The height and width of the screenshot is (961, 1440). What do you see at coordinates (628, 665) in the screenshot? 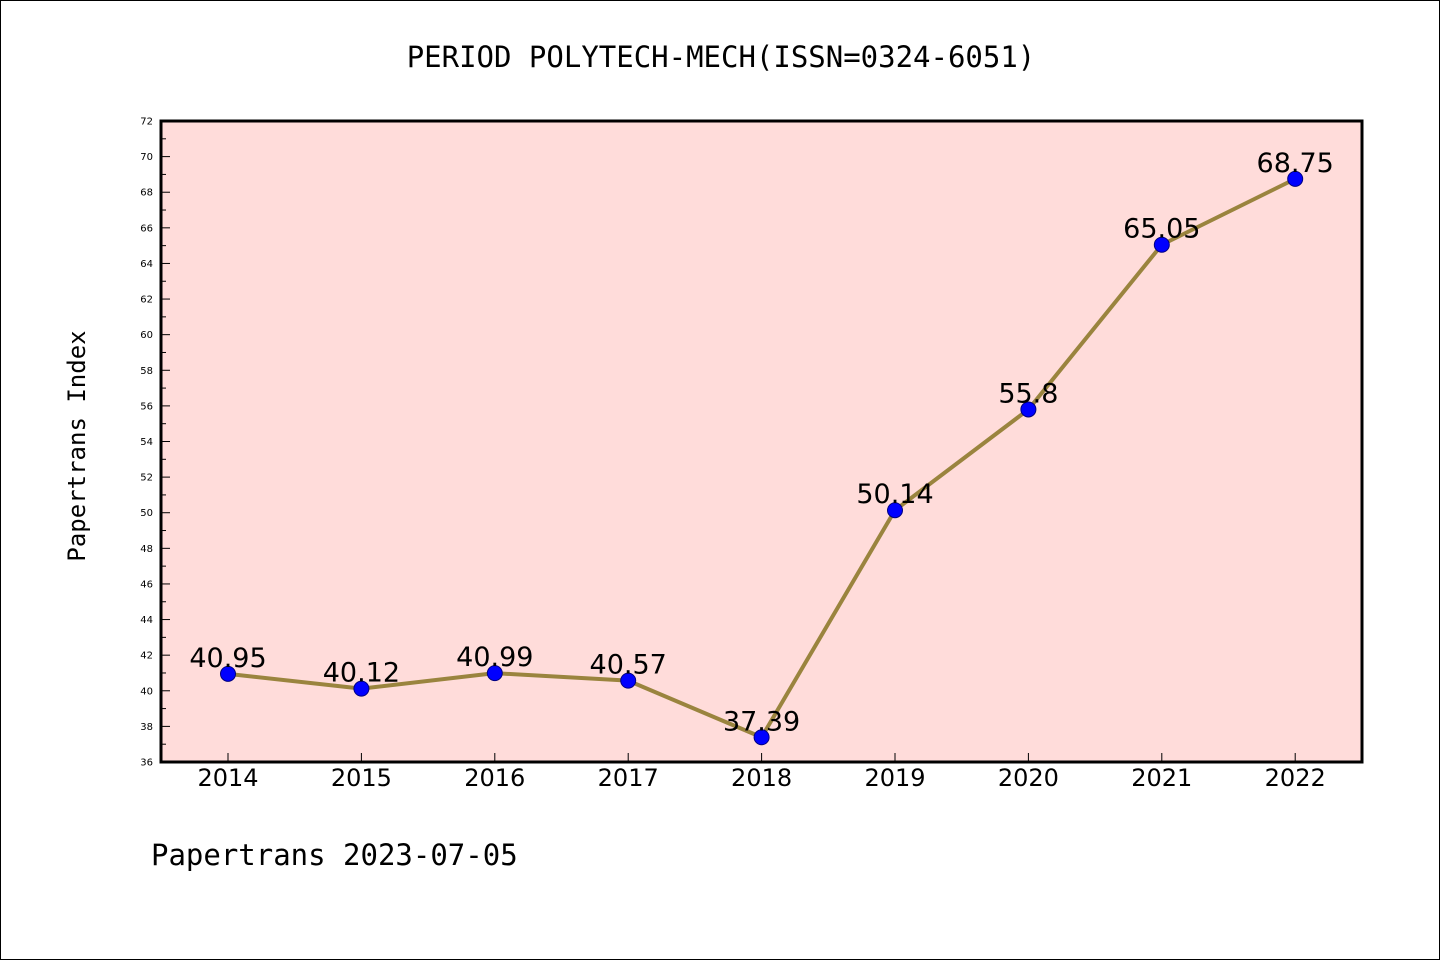
I see `data-label: 40.57` at bounding box center [628, 665].